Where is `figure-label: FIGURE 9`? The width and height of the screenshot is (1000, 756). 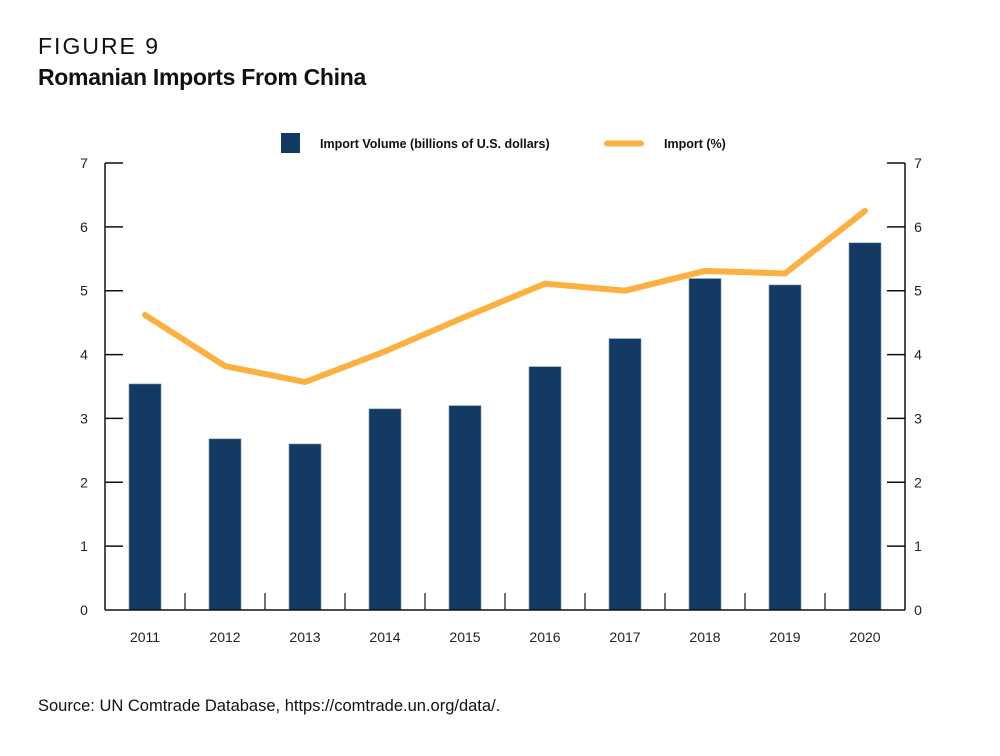 figure-label: FIGURE 9 is located at coordinates (99, 46).